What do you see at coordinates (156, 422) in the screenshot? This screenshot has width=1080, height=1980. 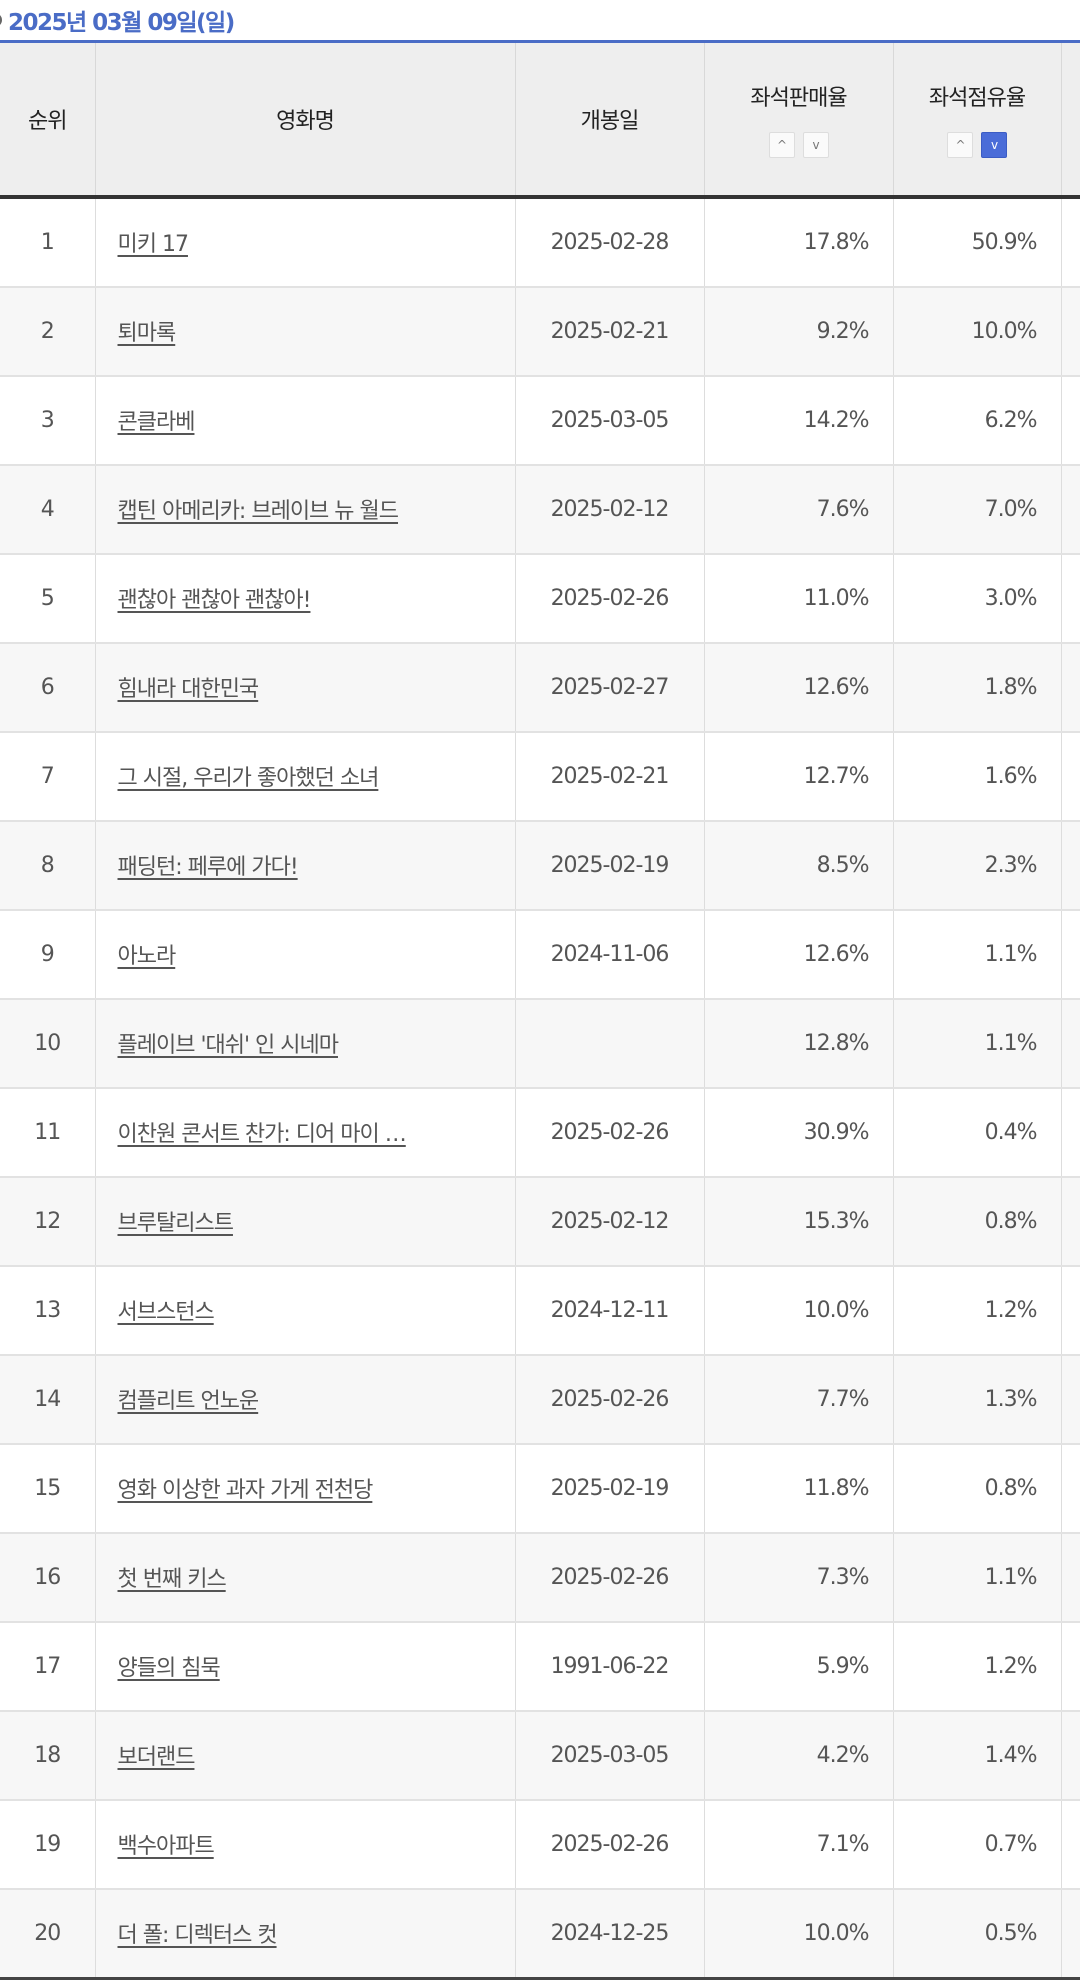 I see `movie-link: 콘클라베` at bounding box center [156, 422].